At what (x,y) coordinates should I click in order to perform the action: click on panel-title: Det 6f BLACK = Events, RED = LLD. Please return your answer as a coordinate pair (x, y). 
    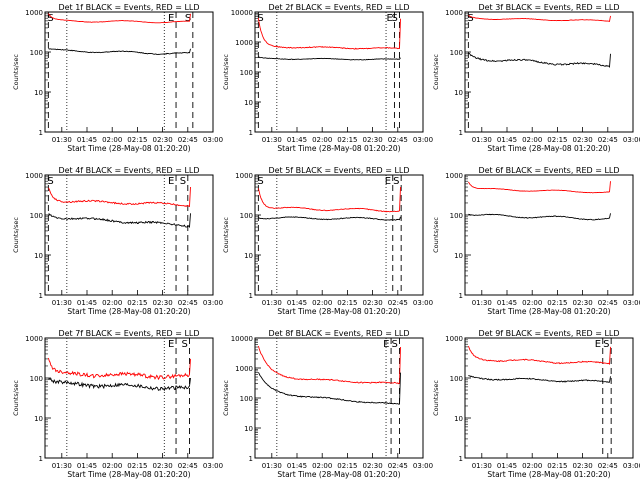
    Looking at the image, I should click on (548, 170).